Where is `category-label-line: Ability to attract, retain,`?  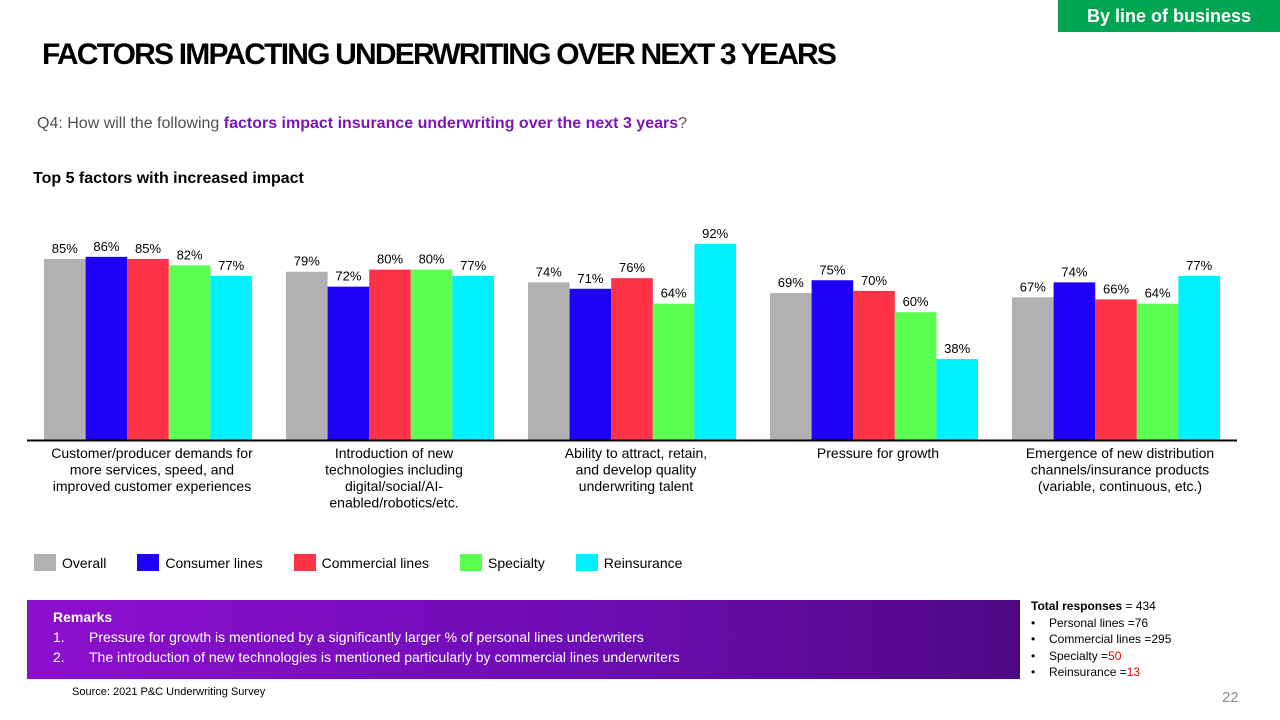 category-label-line: Ability to attract, retain, is located at coordinates (636, 453).